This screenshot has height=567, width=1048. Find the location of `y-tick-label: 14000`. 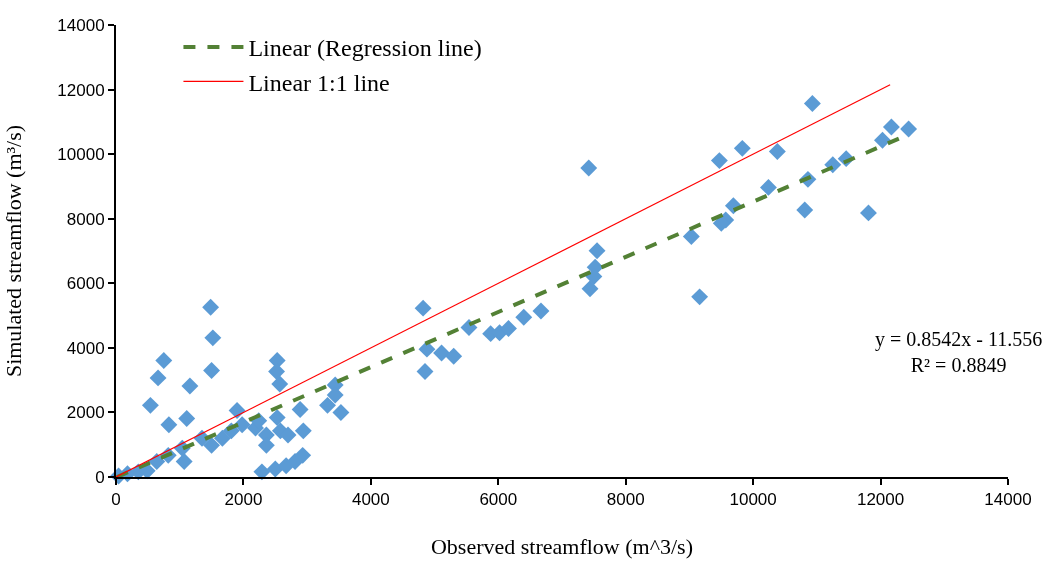

y-tick-label: 14000 is located at coordinates (81, 25).